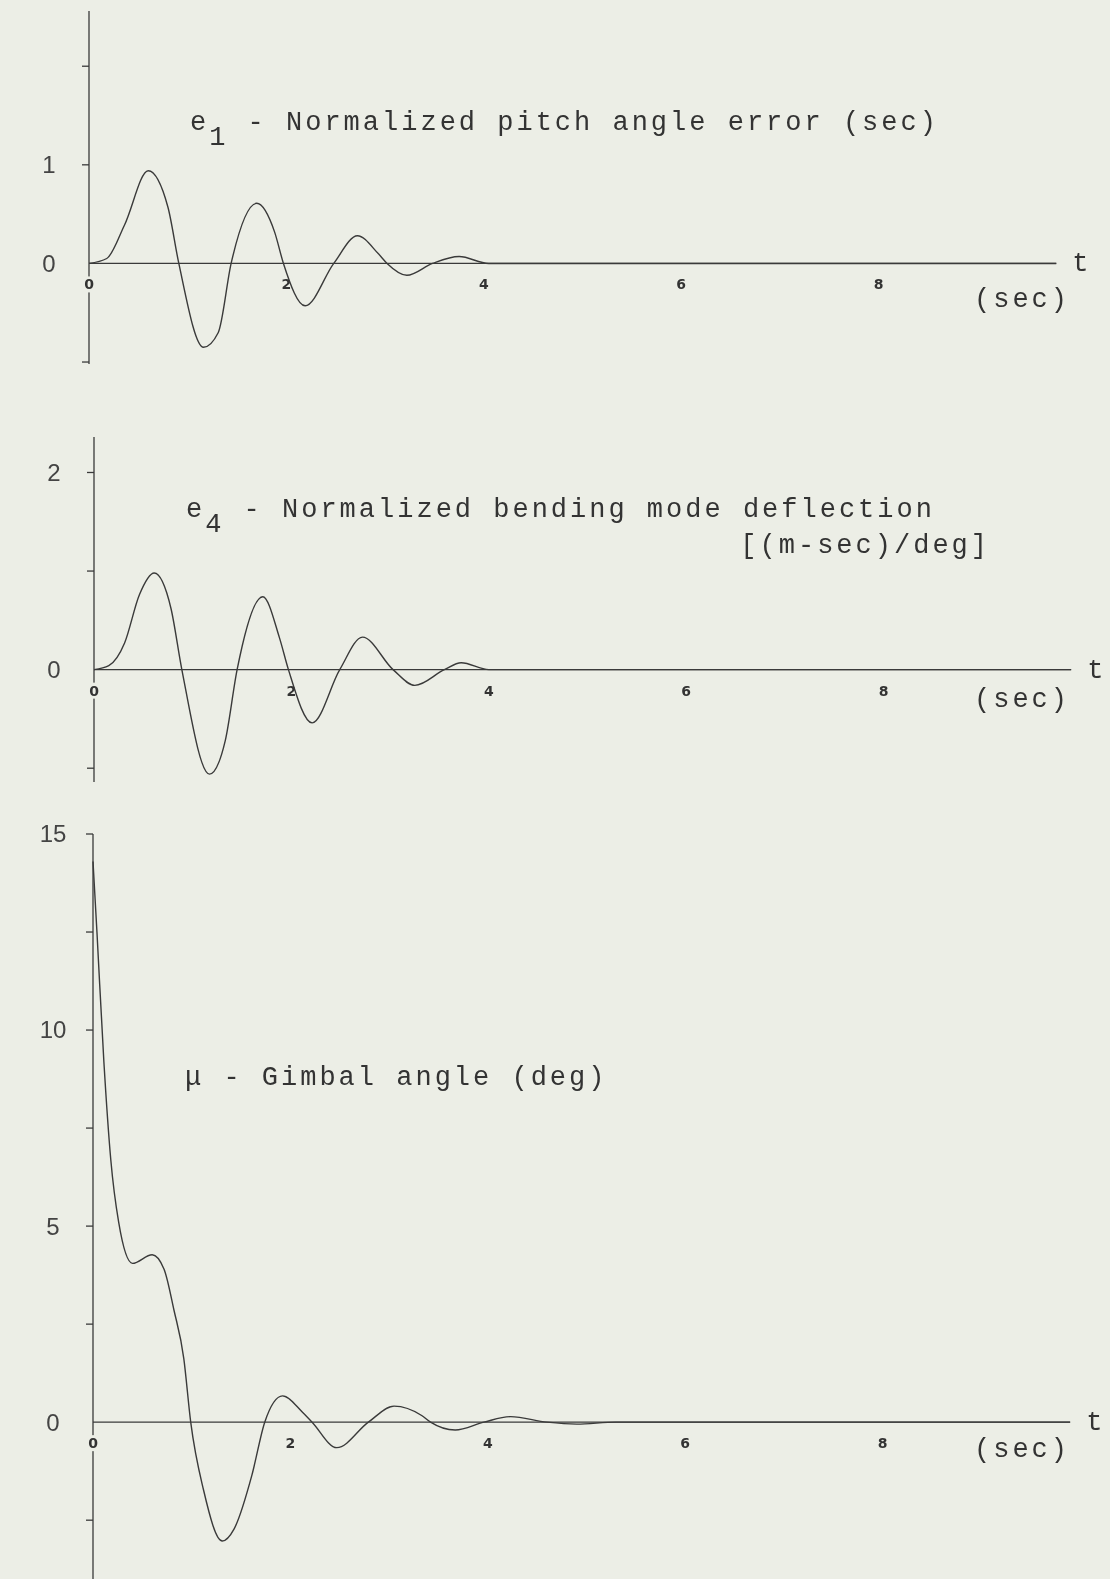 The width and height of the screenshot is (1110, 1579). Describe the element at coordinates (54, 472) in the screenshot. I see `y-tick-label: 2` at that location.